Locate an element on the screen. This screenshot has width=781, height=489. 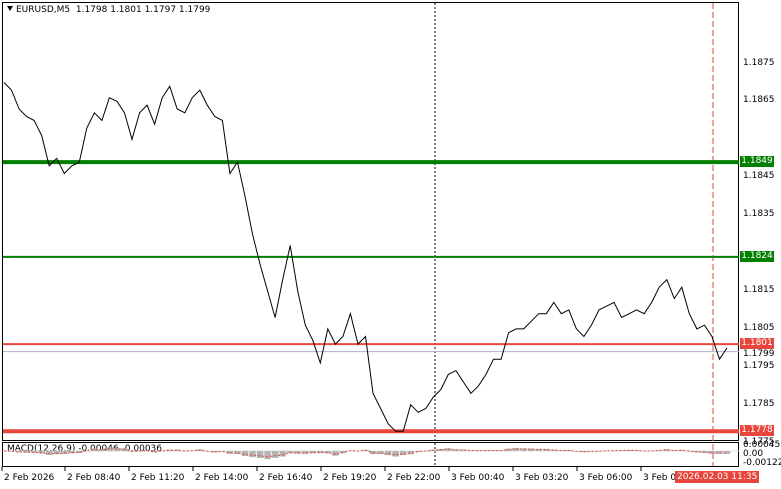
macd-pane: MACD(12,26,9) -0.00046 -0.00036 is located at coordinates (370, 454).